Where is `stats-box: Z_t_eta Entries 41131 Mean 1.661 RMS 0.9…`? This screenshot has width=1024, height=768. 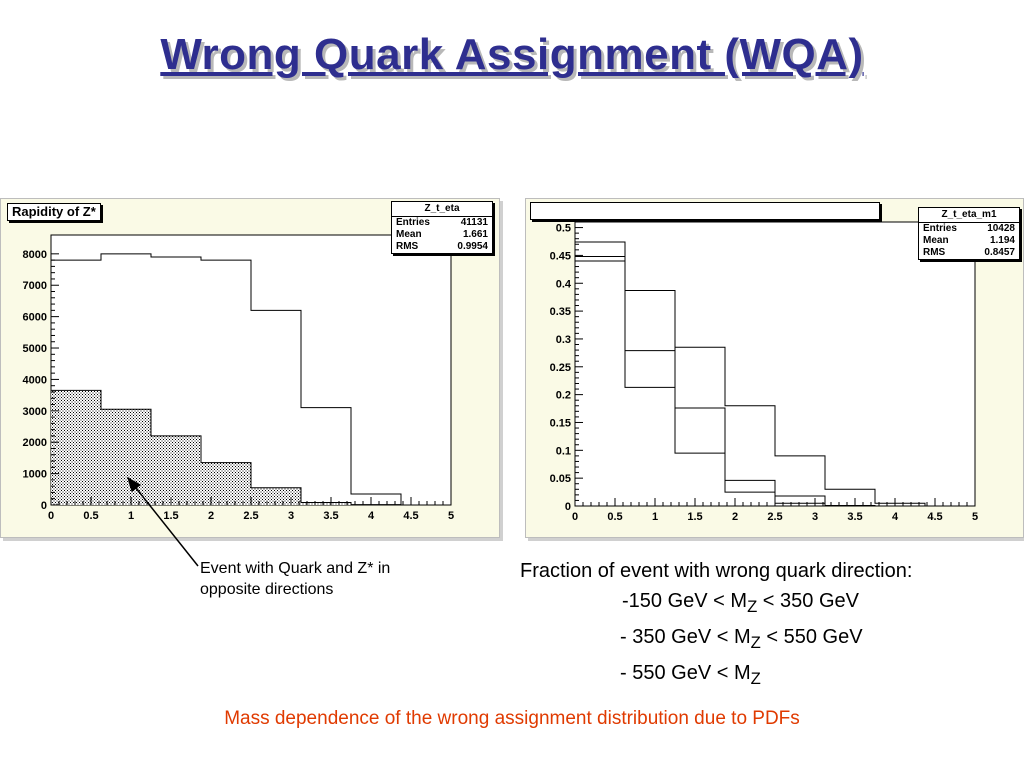 stats-box: Z_t_eta Entries 41131 Mean 1.661 RMS 0.9… is located at coordinates (442, 227).